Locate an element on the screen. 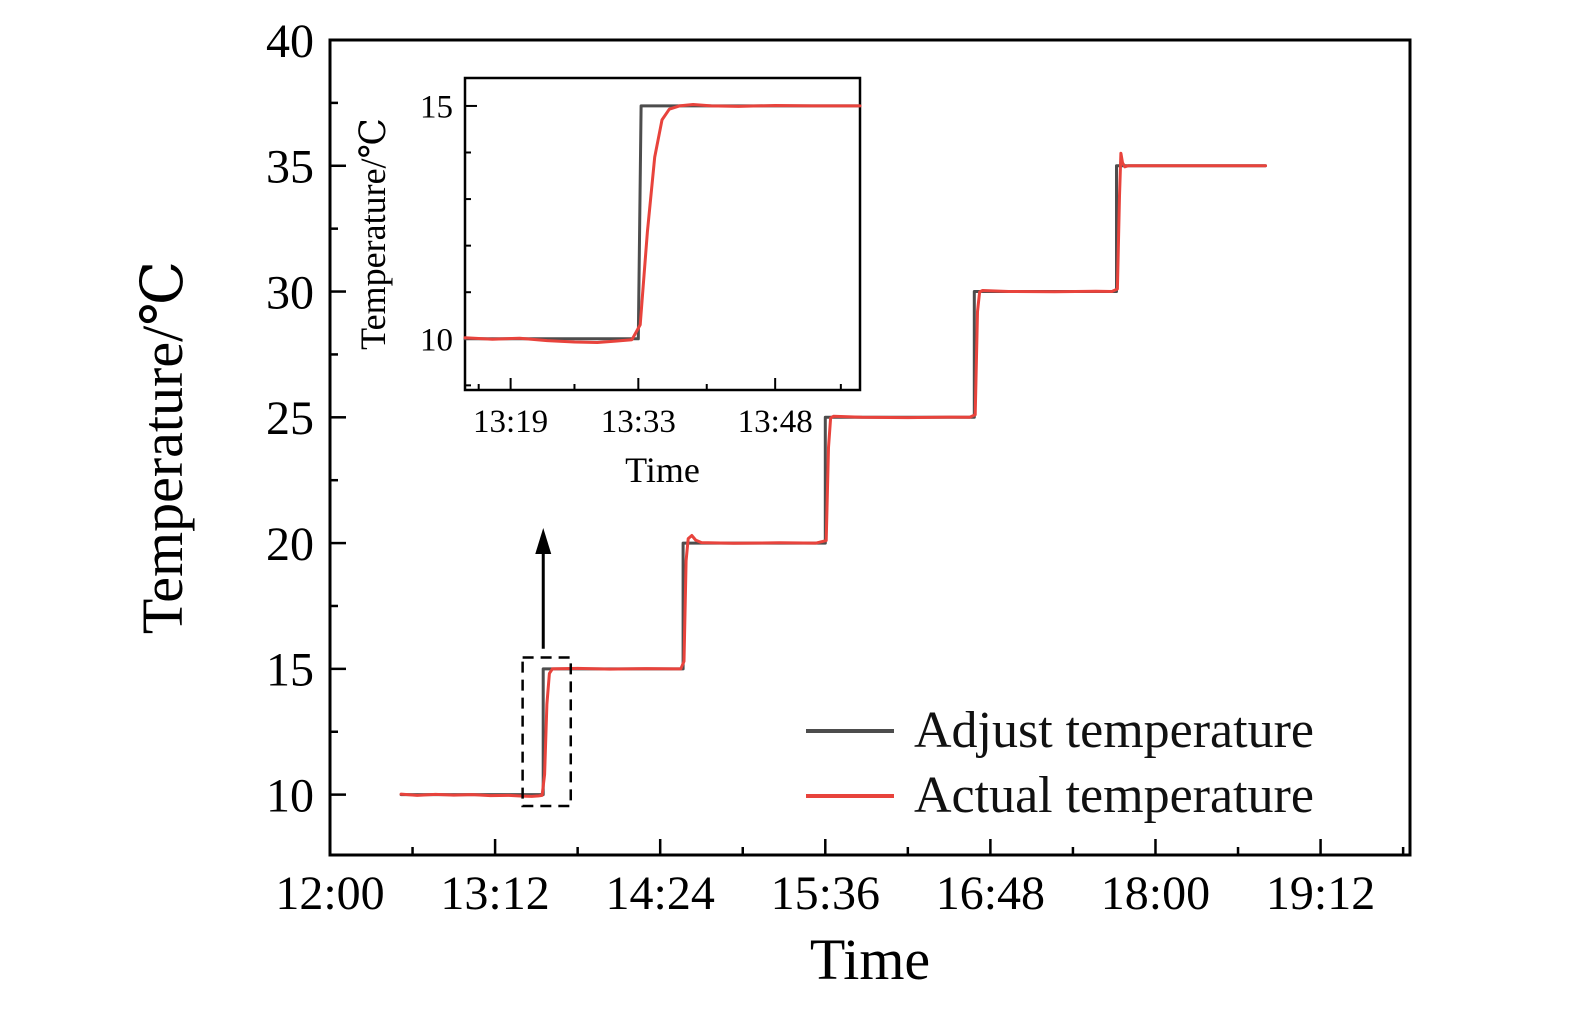 Image resolution: width=1575 pixels, height=1014 pixels. legend: Adjust temperature Actual temperature is located at coordinates (1060, 763).